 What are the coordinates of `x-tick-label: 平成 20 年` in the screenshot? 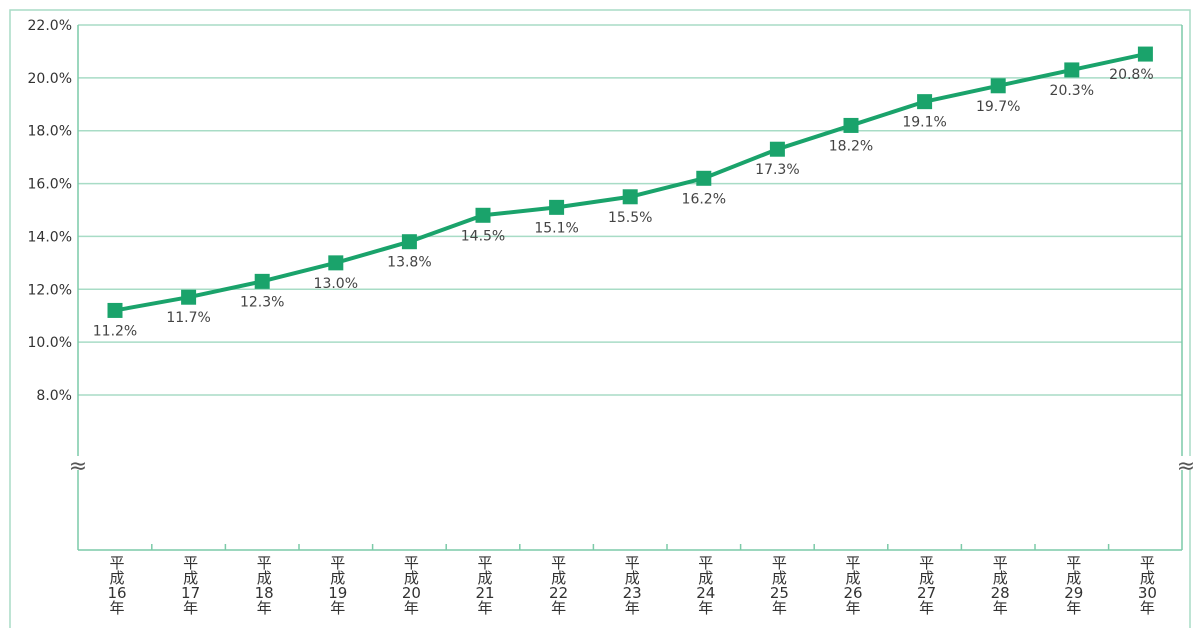 It's located at (411, 585).